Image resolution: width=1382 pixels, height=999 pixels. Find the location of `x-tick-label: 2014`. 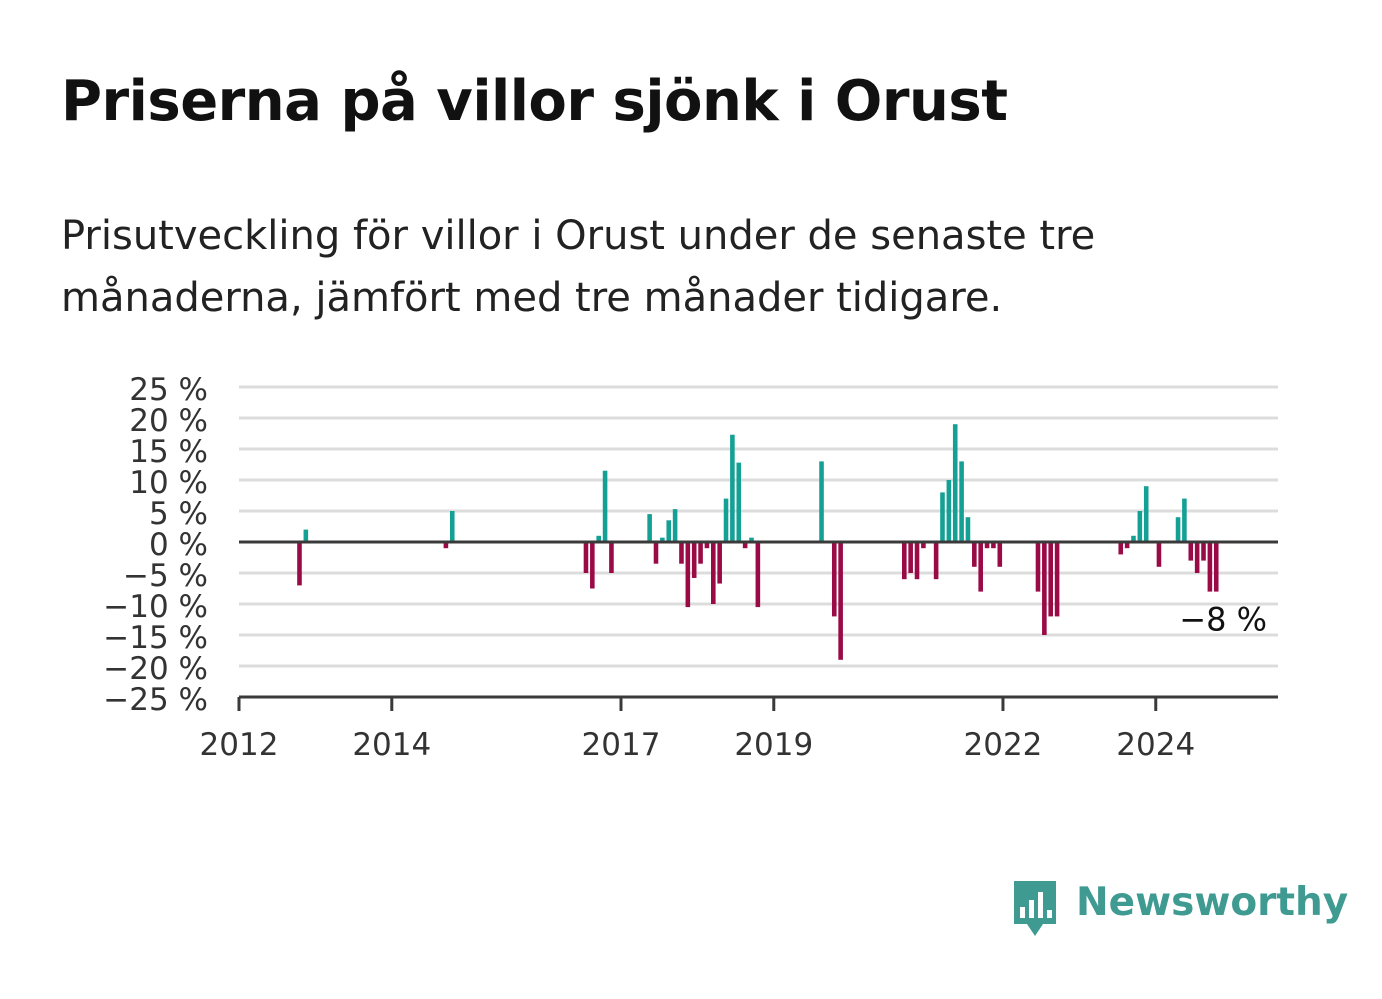

x-tick-label: 2014 is located at coordinates (391, 745).